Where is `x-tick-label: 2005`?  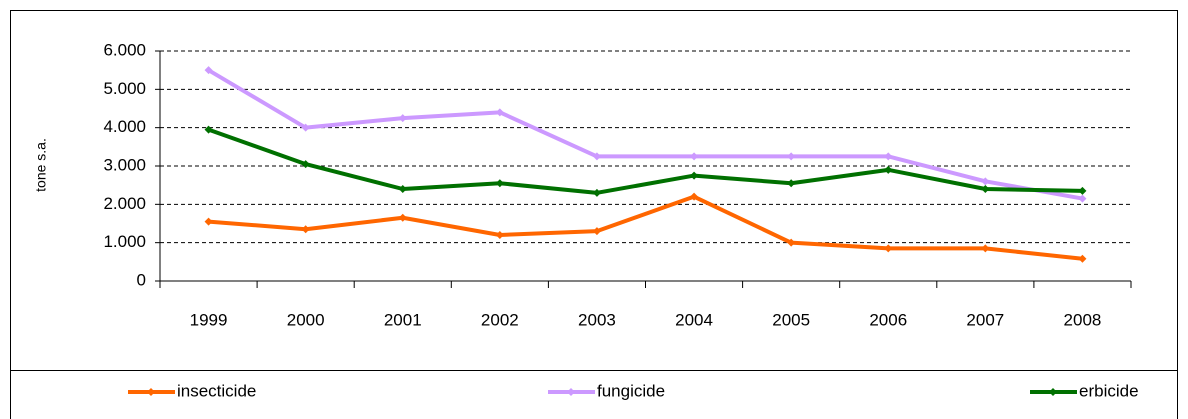 x-tick-label: 2005 is located at coordinates (791, 319).